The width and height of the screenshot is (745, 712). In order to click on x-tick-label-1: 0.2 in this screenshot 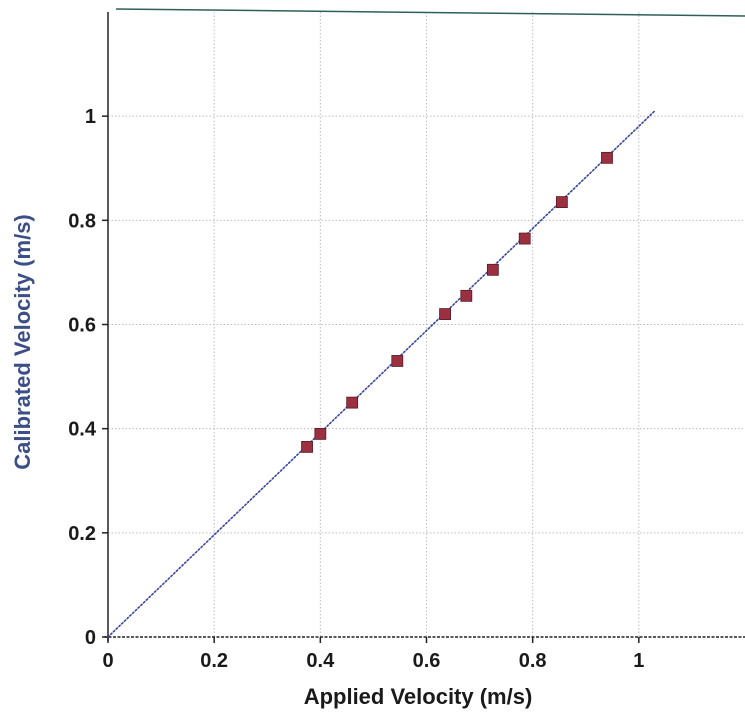, I will do `click(214, 661)`.